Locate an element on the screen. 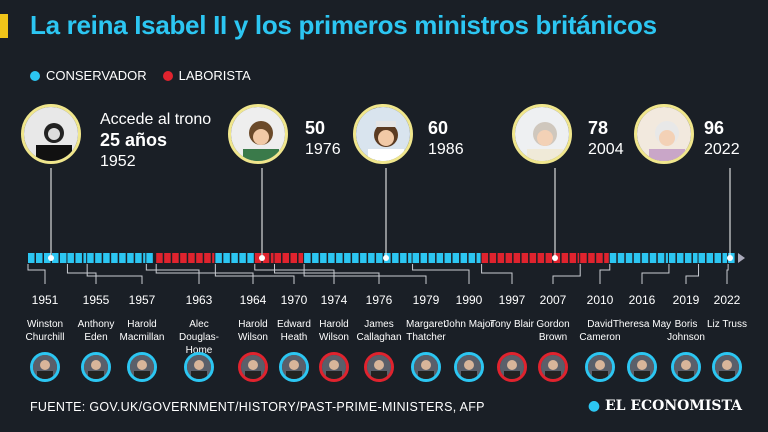 The width and height of the screenshot is (768, 432). publisher-mark-icon: ● is located at coordinates (594, 406).